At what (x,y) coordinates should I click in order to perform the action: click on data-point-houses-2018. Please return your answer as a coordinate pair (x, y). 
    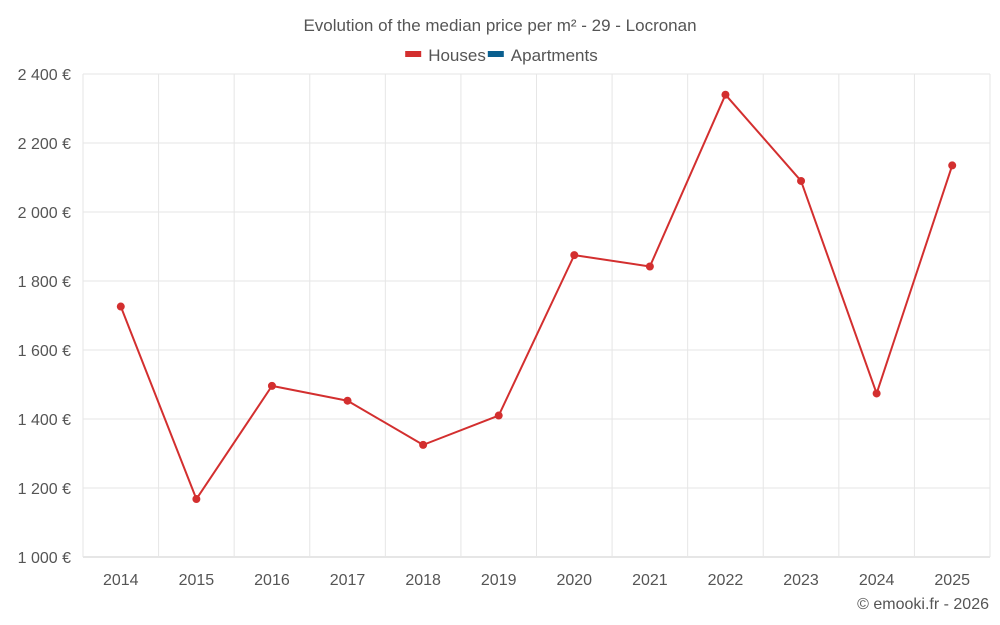
    Looking at the image, I should click on (423, 444).